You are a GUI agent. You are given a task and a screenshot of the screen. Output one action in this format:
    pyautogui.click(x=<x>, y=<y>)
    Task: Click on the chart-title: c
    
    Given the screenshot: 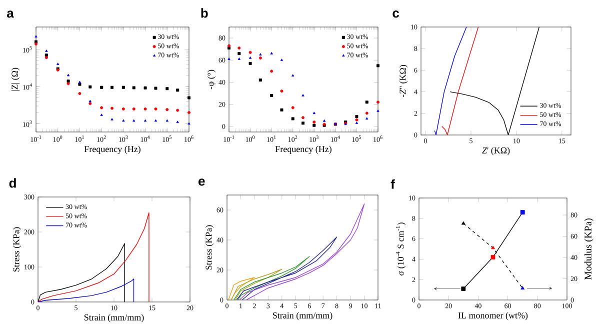 What is the action you would take?
    pyautogui.click(x=396, y=14)
    